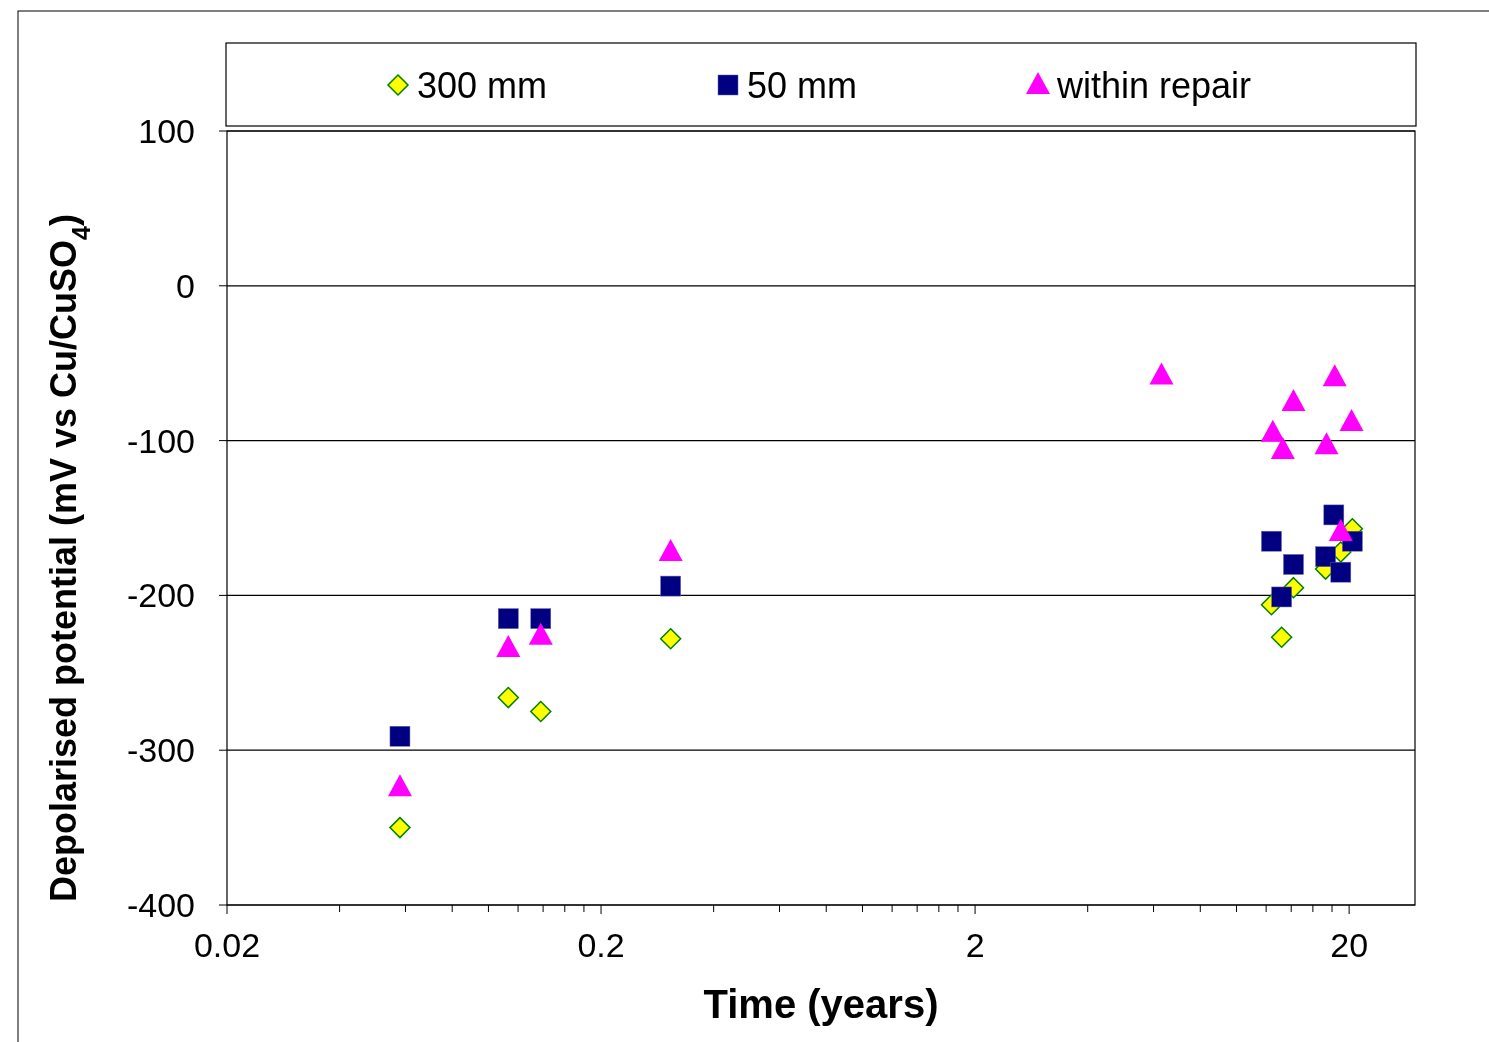 Image resolution: width=1489 pixels, height=1042 pixels. I want to click on y-tick-label: 0, so click(185, 285).